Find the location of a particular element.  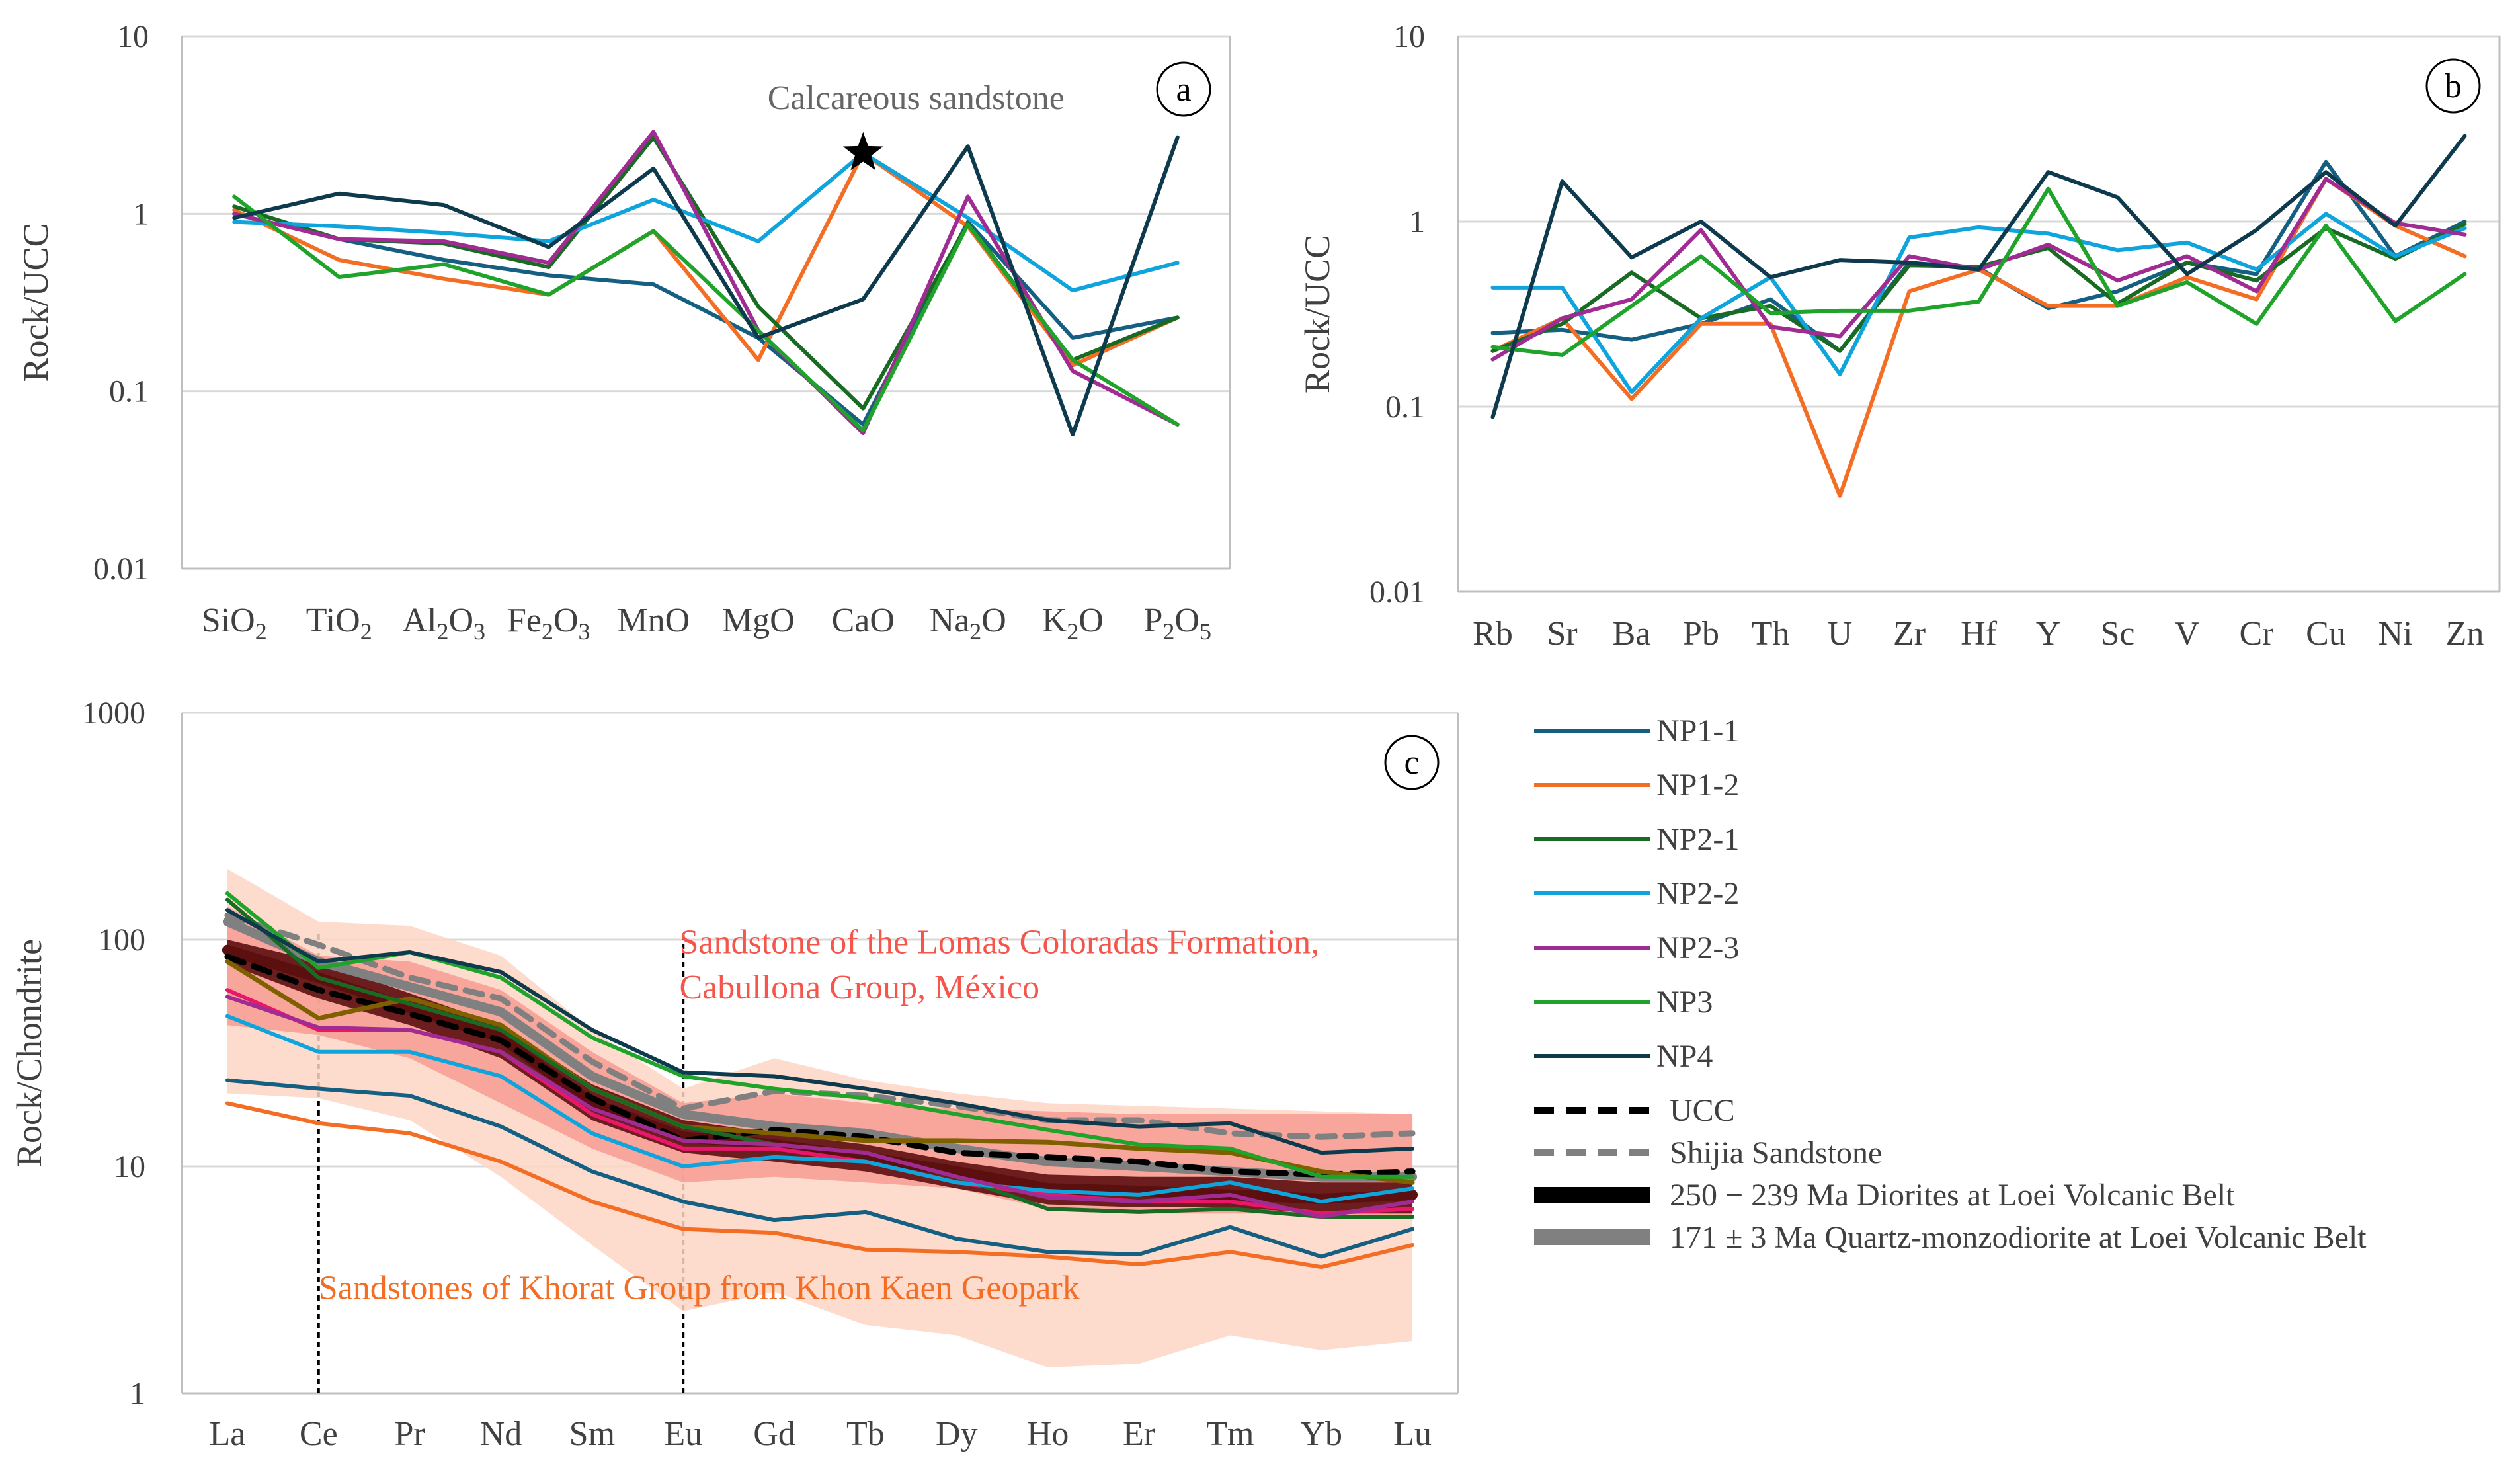

panel-label: a is located at coordinates (1183, 90).